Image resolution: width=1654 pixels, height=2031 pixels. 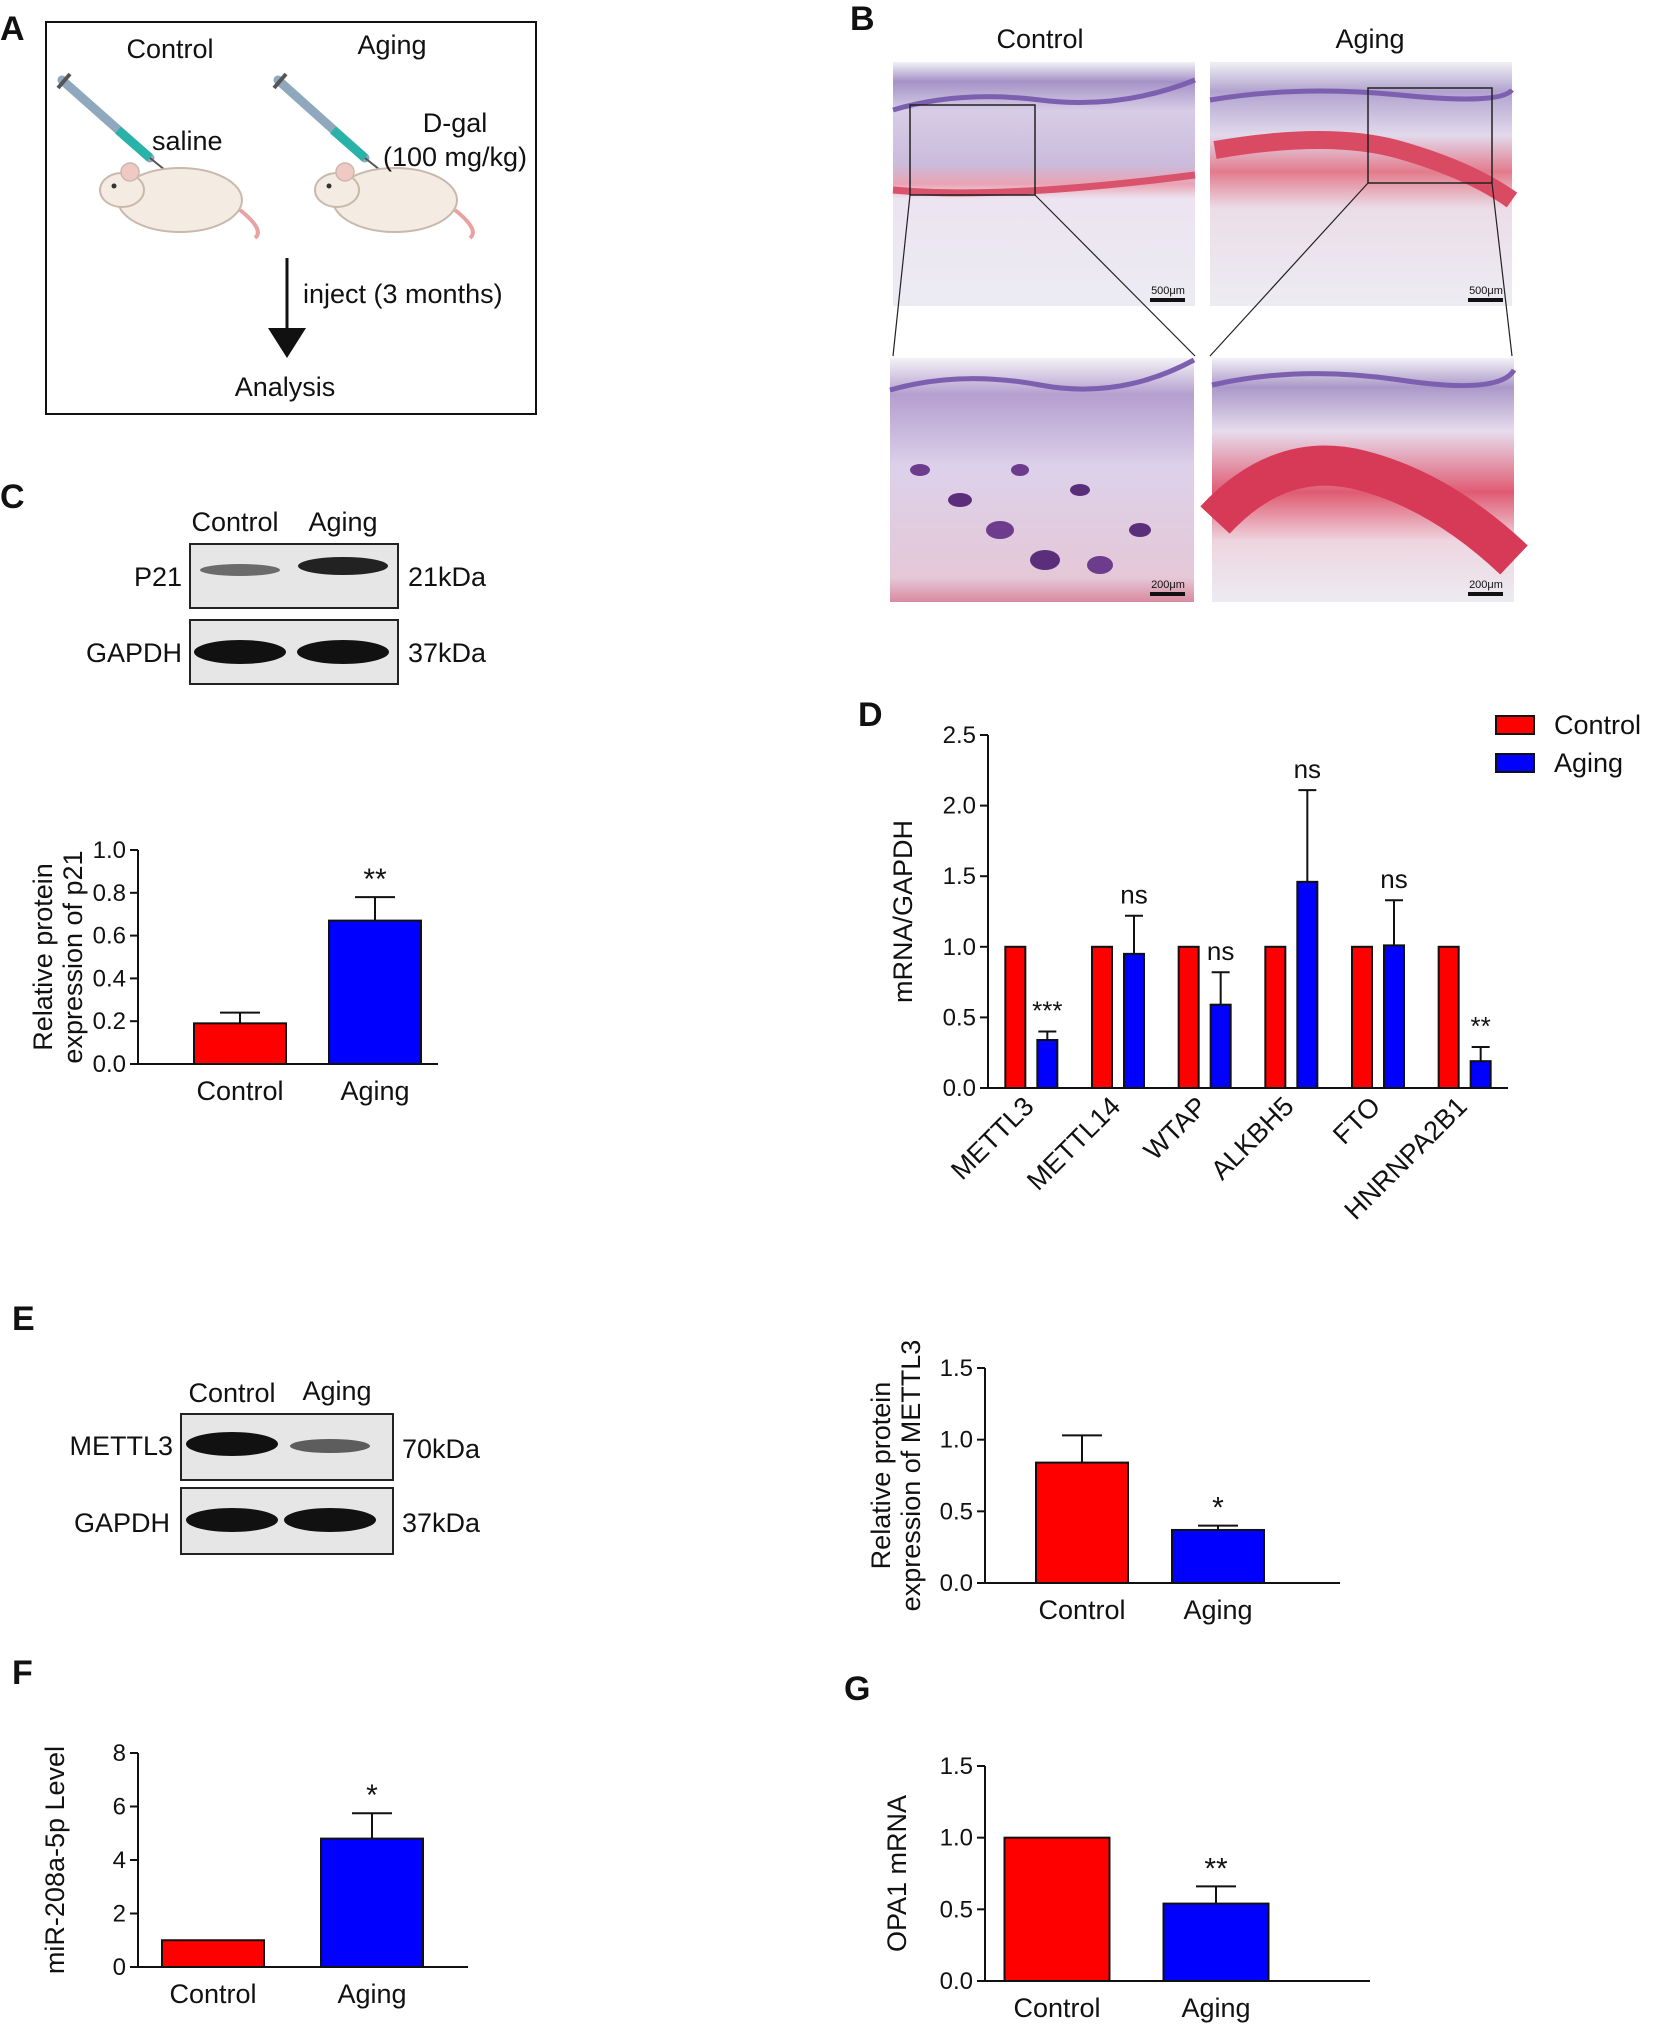 I want to click on blot-c-gapdh-label: GAPDH, so click(x=134, y=653).